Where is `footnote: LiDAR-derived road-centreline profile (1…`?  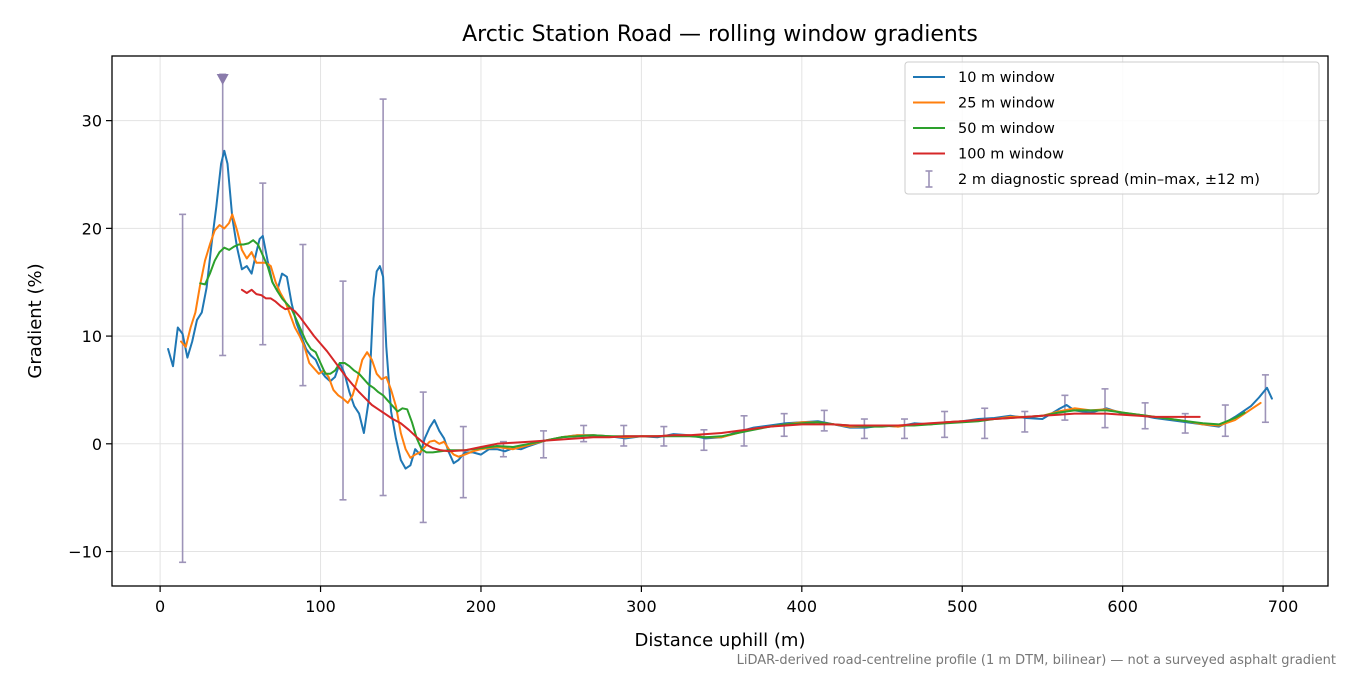 footnote: LiDAR-derived road-centreline profile (1… is located at coordinates (1036, 660).